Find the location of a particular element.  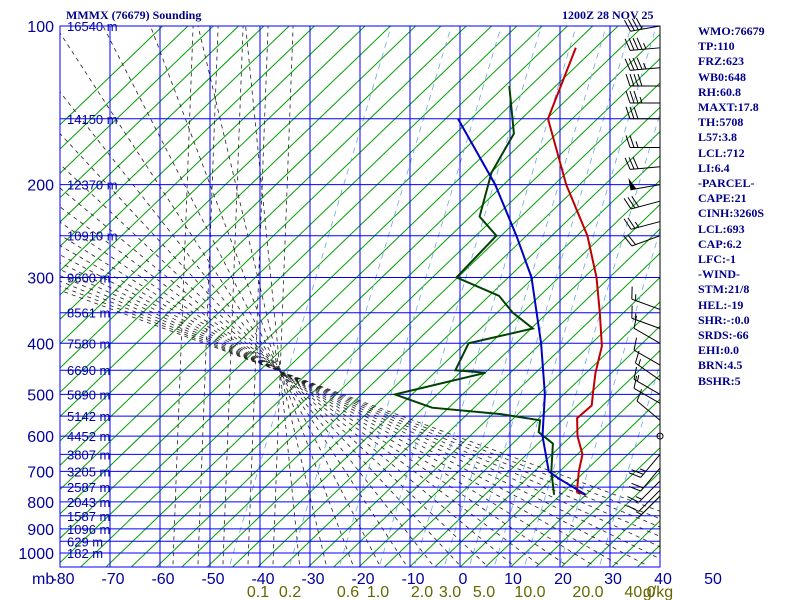

temperature-line is located at coordinates (574, 271).